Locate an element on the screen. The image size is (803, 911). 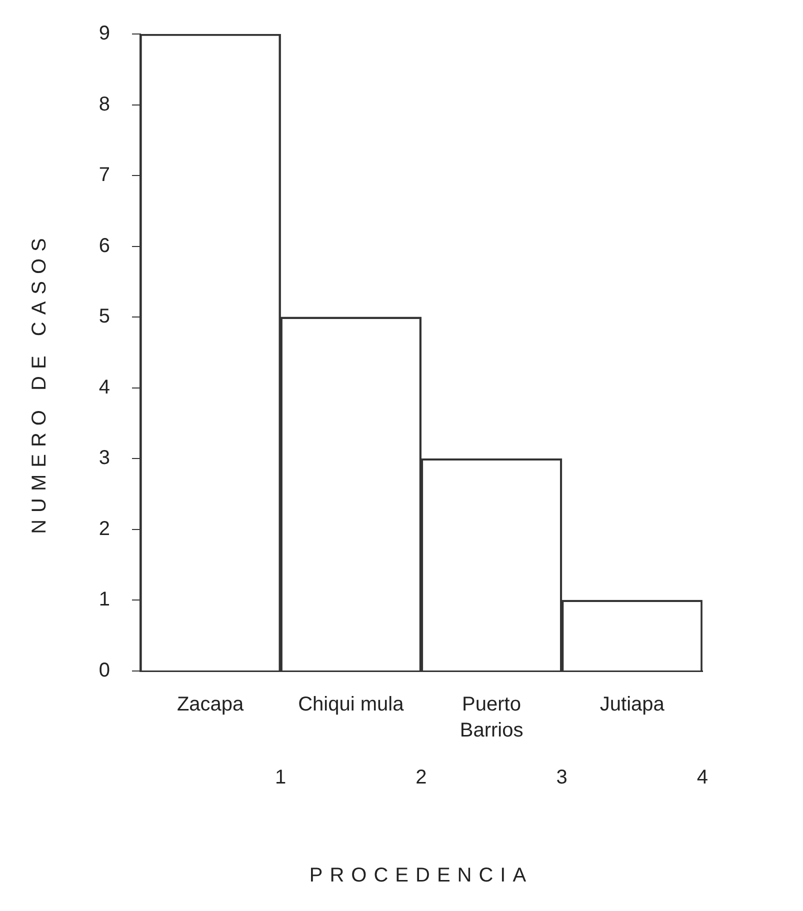
x-tick-label: 4 is located at coordinates (702, 777).